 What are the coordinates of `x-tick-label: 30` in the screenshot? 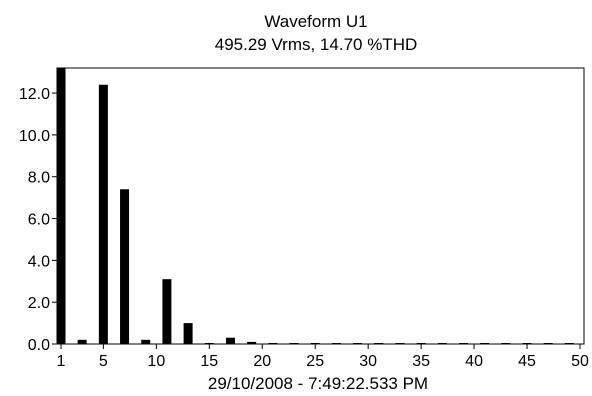 It's located at (368, 361).